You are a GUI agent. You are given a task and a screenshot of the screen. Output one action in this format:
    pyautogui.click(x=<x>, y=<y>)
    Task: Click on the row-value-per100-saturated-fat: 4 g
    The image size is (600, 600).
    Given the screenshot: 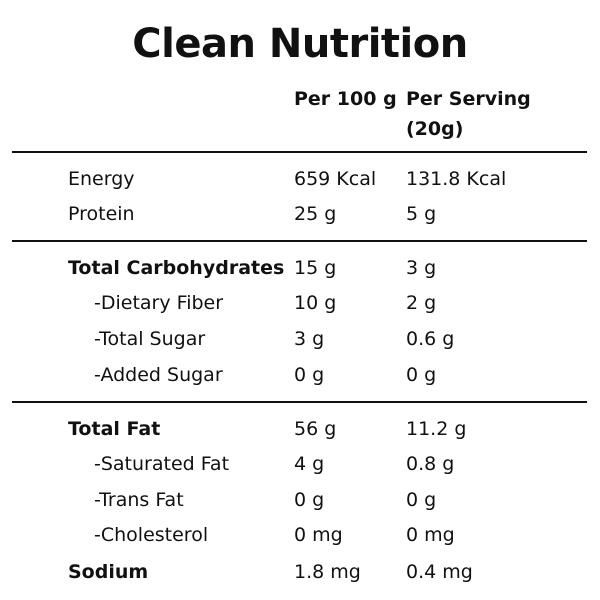 What is the action you would take?
    pyautogui.click(x=309, y=464)
    